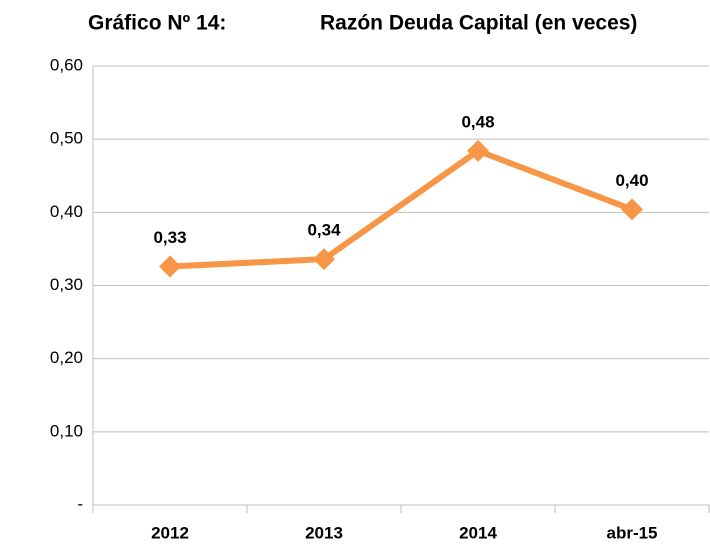 The width and height of the screenshot is (710, 545). Describe the element at coordinates (157, 23) in the screenshot. I see `chart-title: Gráfico Nº 14:` at that location.